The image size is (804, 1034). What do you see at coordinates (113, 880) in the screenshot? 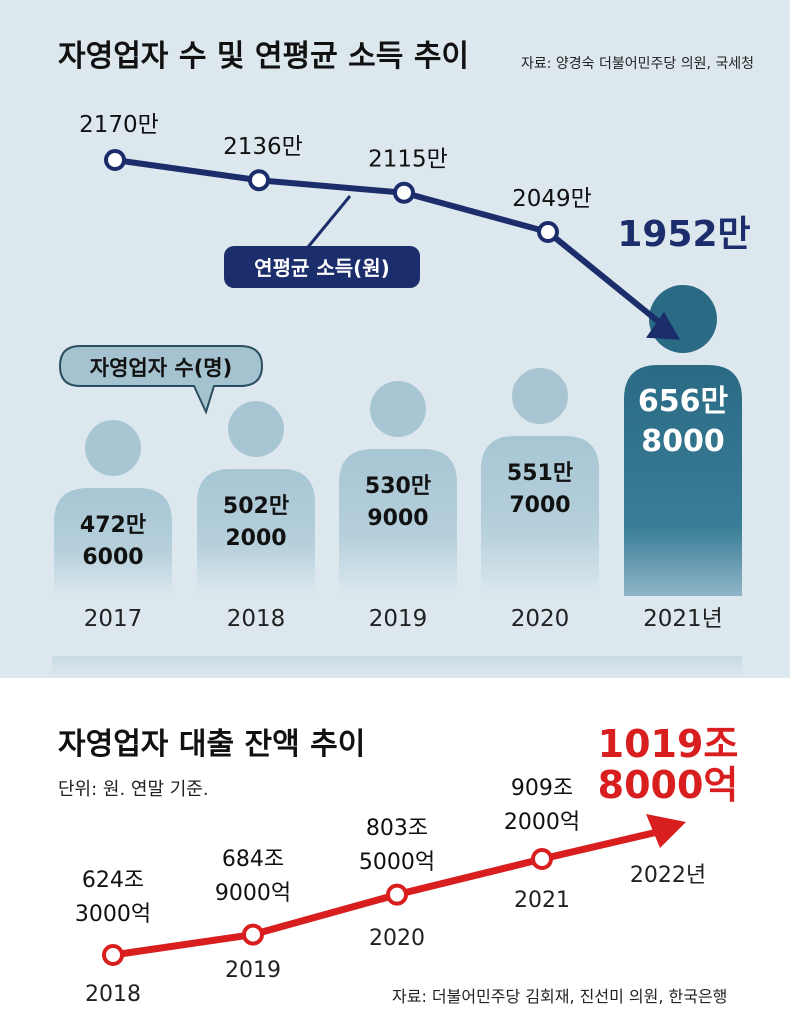
I see `loan-data-label: 624조` at bounding box center [113, 880].